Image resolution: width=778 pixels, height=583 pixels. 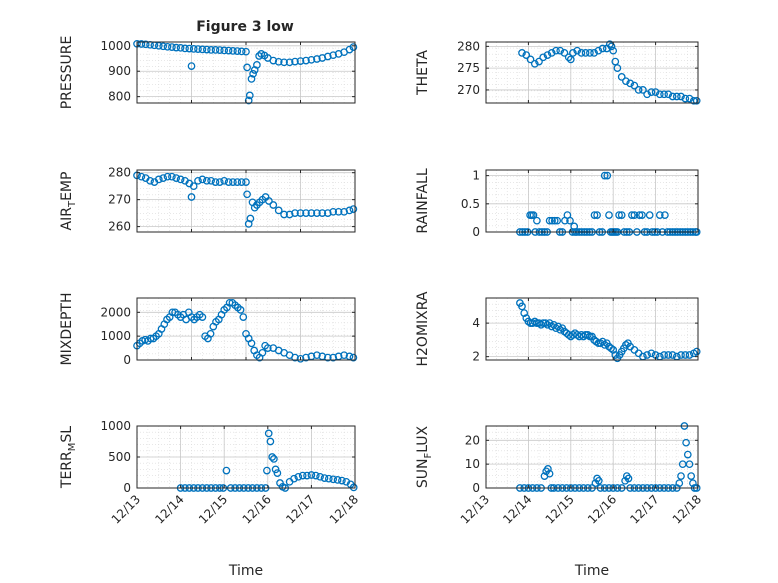 I want to click on y-axis-label: THETA, so click(x=423, y=73).